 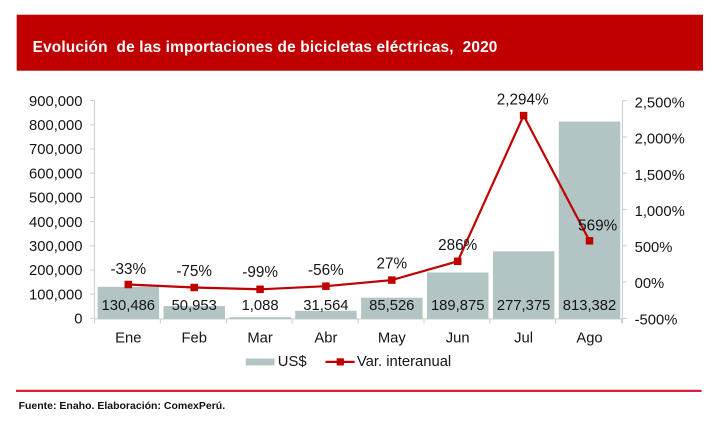 I want to click on svg-text: 2,500%, so click(x=660, y=104).